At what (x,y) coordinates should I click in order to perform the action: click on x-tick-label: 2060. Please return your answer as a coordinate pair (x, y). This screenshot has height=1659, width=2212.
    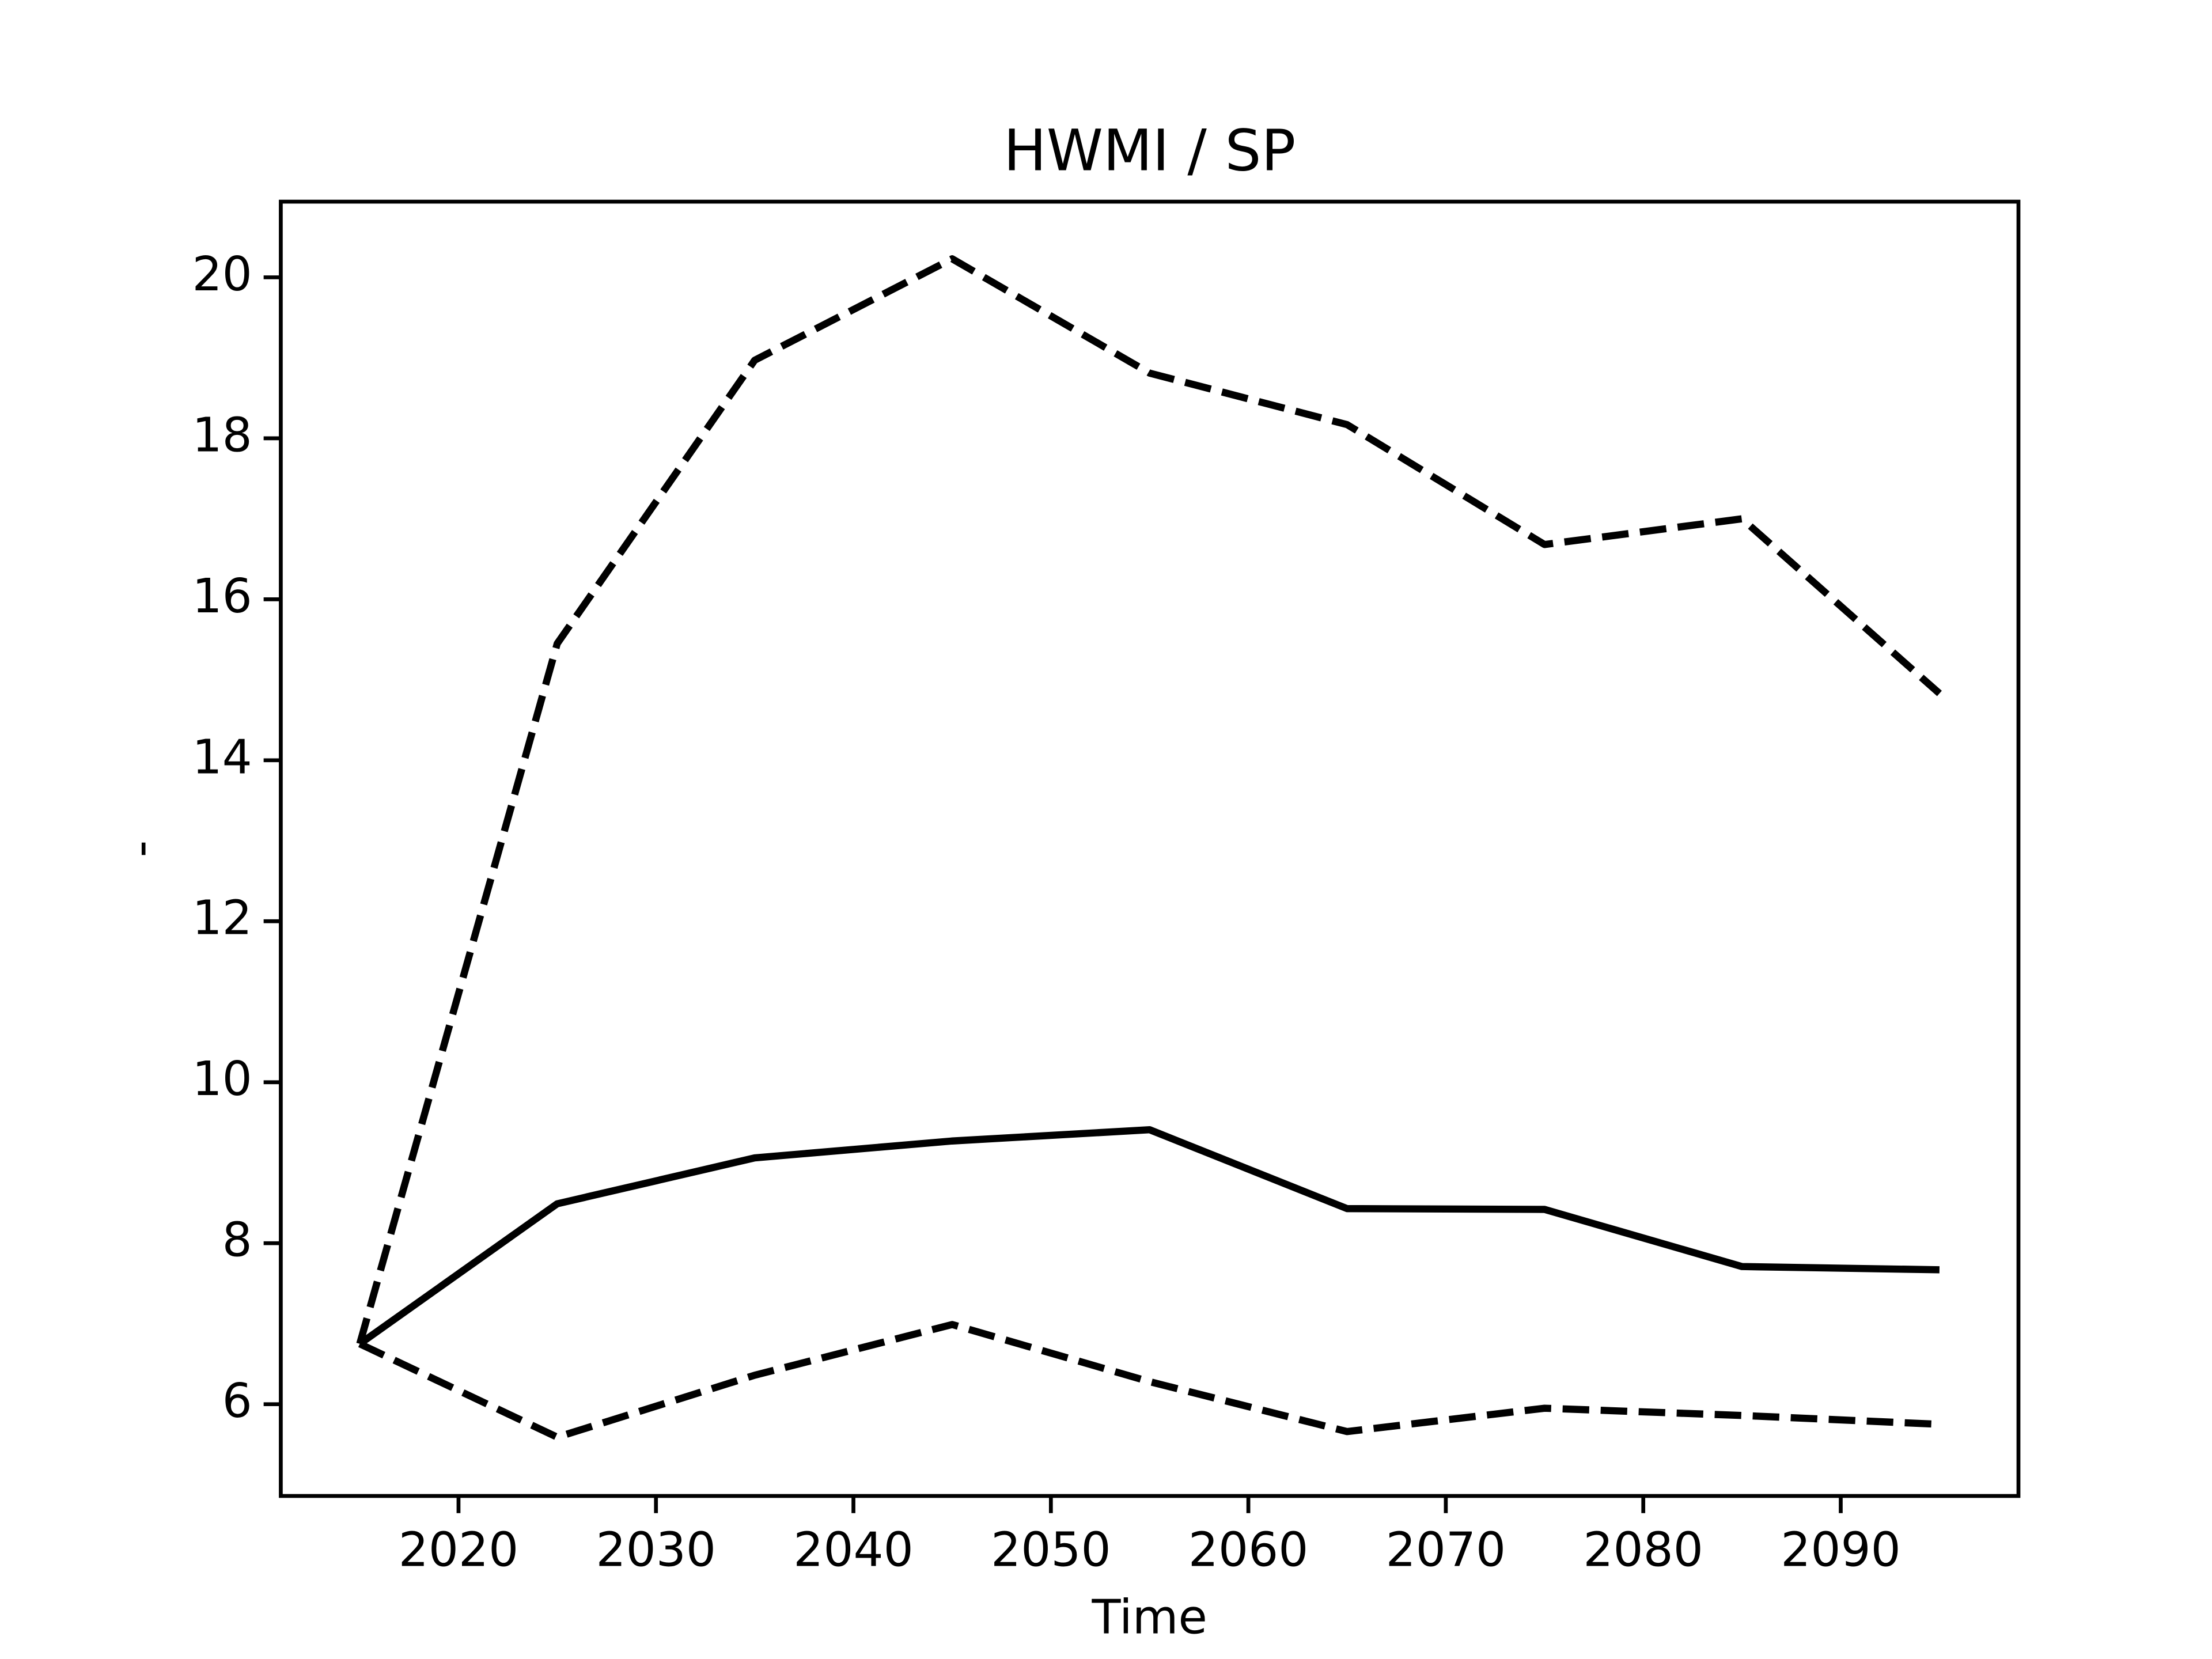
    Looking at the image, I should click on (1248, 1550).